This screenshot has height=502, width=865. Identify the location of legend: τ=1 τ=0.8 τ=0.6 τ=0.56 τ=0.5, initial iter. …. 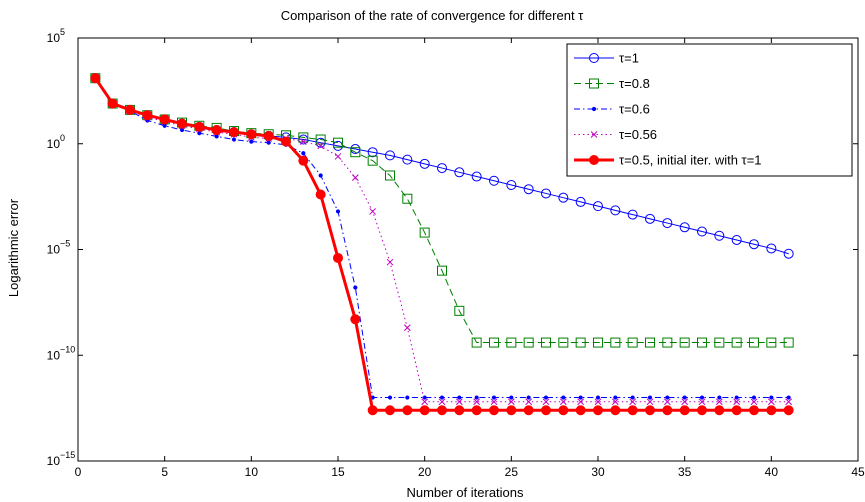
(709, 110).